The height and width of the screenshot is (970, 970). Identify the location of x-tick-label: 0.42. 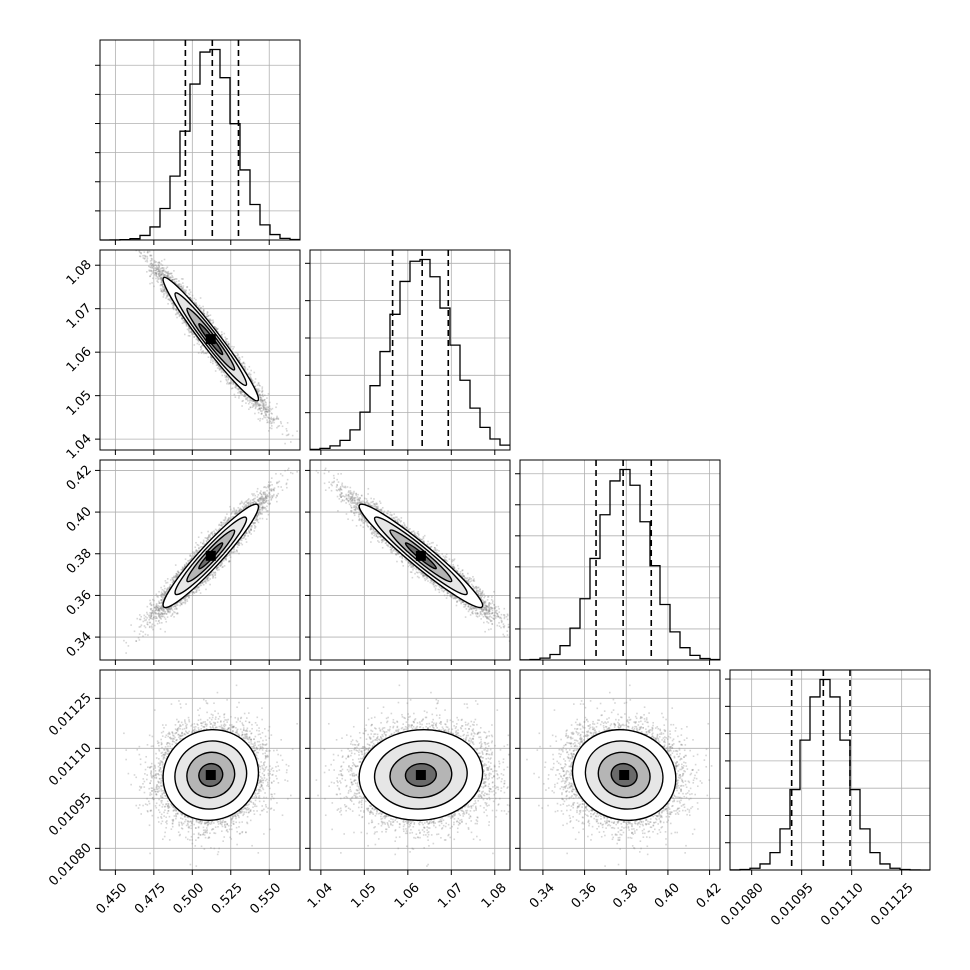
(709, 895).